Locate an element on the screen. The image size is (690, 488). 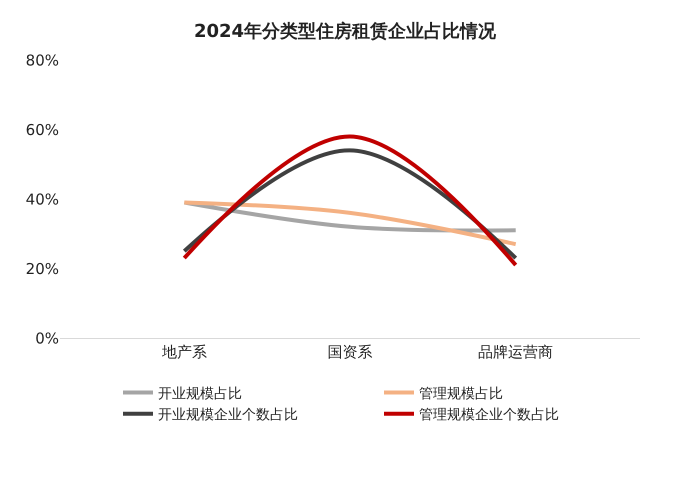
legend-label: 开业规模企业个数占比 is located at coordinates (228, 415).